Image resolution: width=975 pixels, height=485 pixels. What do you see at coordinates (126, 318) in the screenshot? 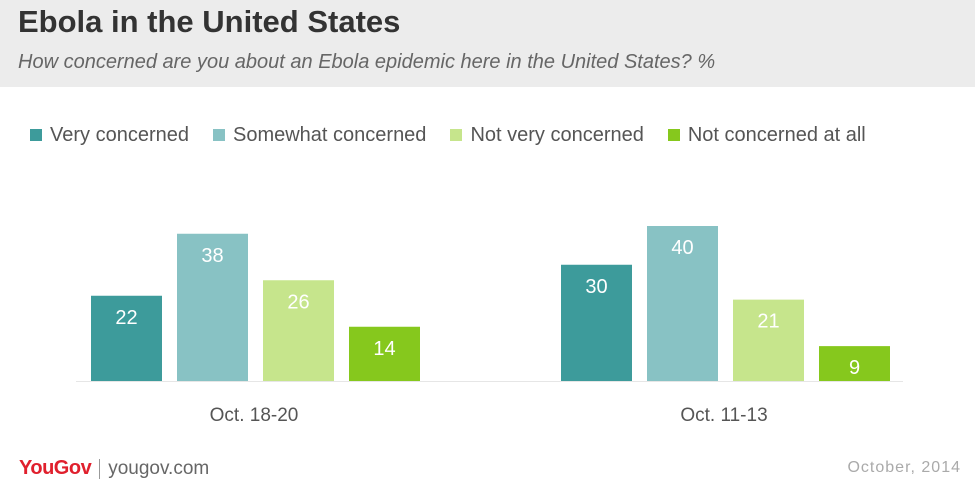
I see `data-label: 22` at bounding box center [126, 318].